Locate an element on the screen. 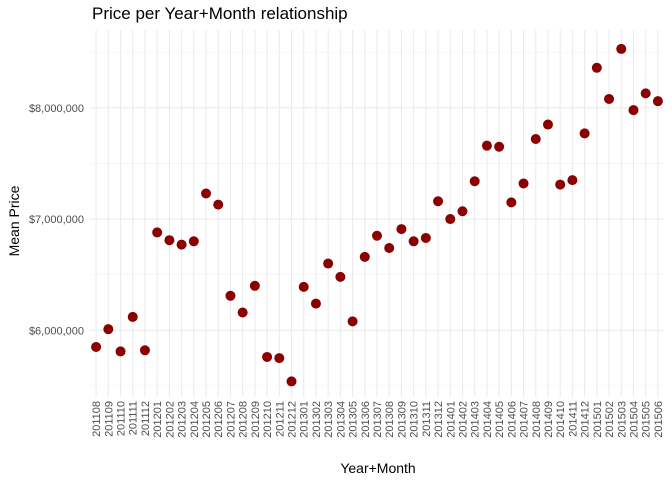  x-tick-label: 201308 is located at coordinates (390, 419).